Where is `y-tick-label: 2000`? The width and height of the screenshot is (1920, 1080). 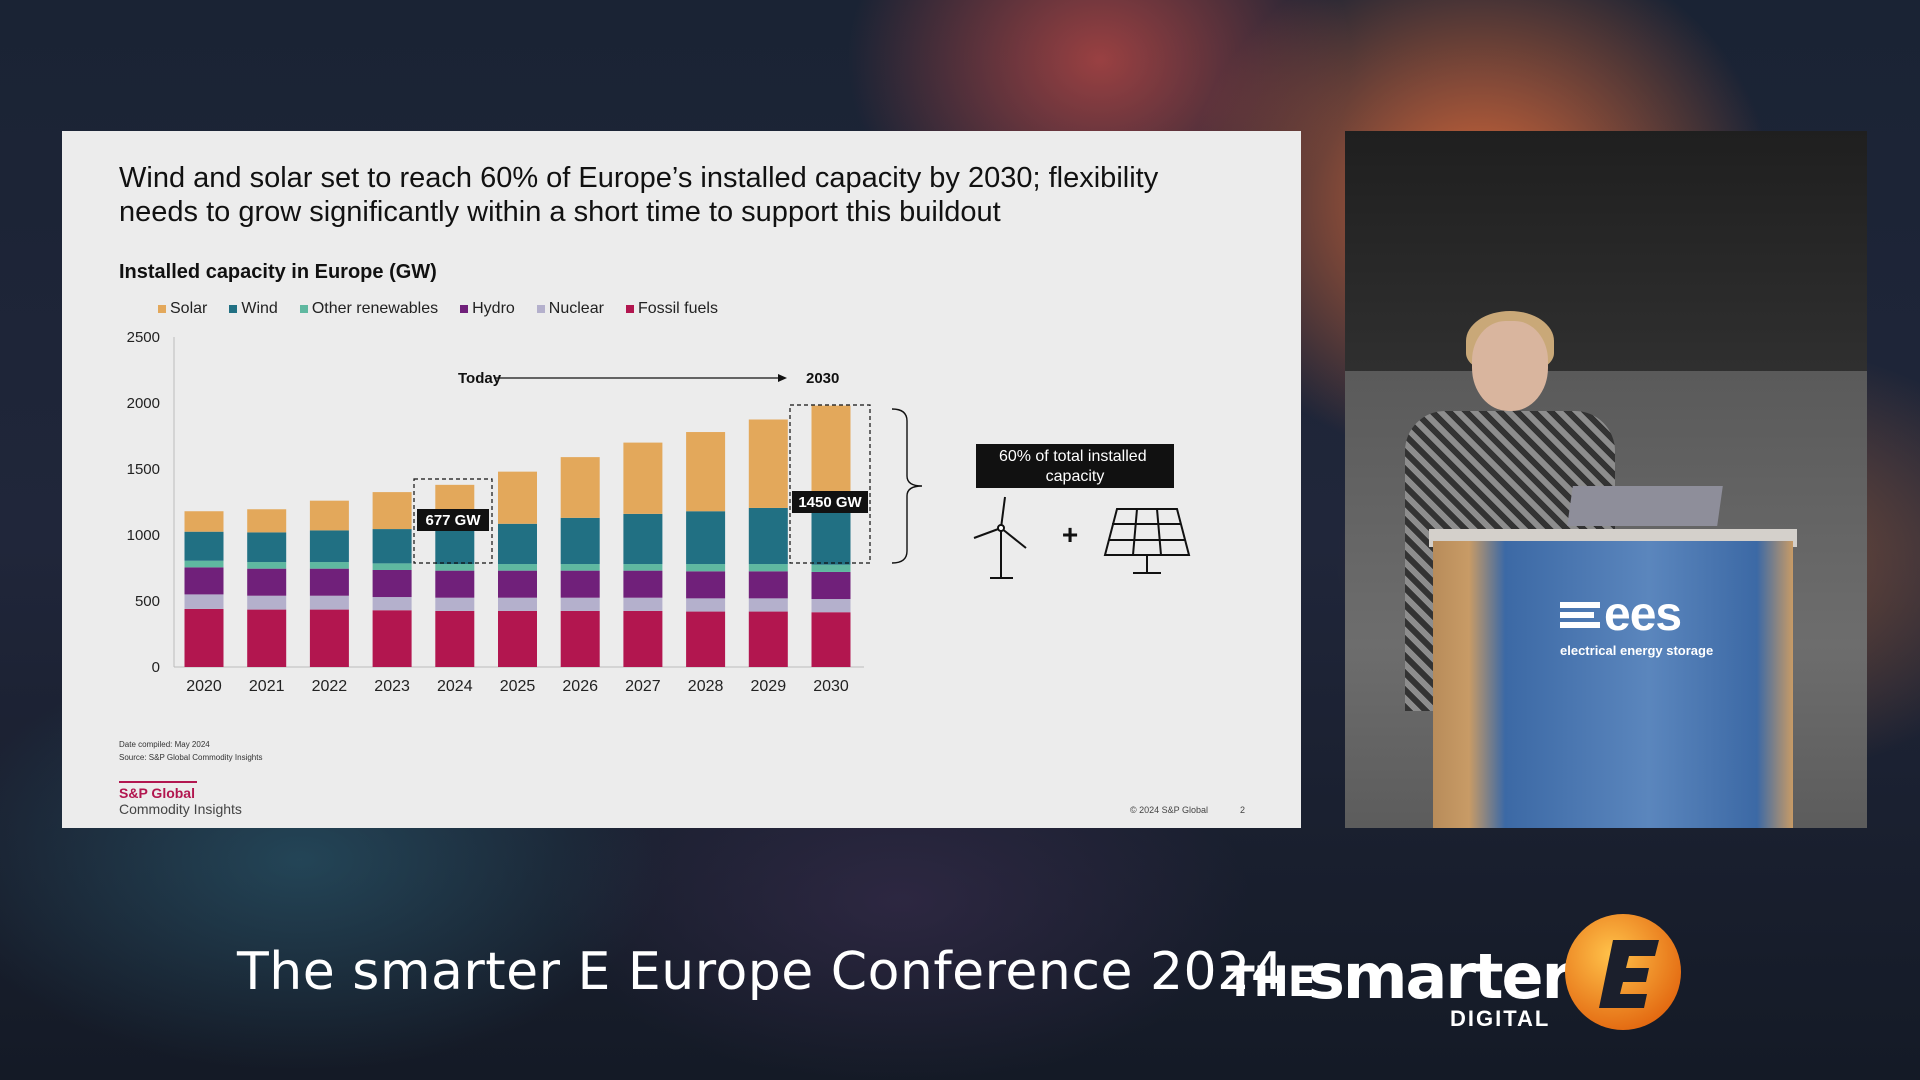 y-tick-label: 2000 is located at coordinates (143, 403).